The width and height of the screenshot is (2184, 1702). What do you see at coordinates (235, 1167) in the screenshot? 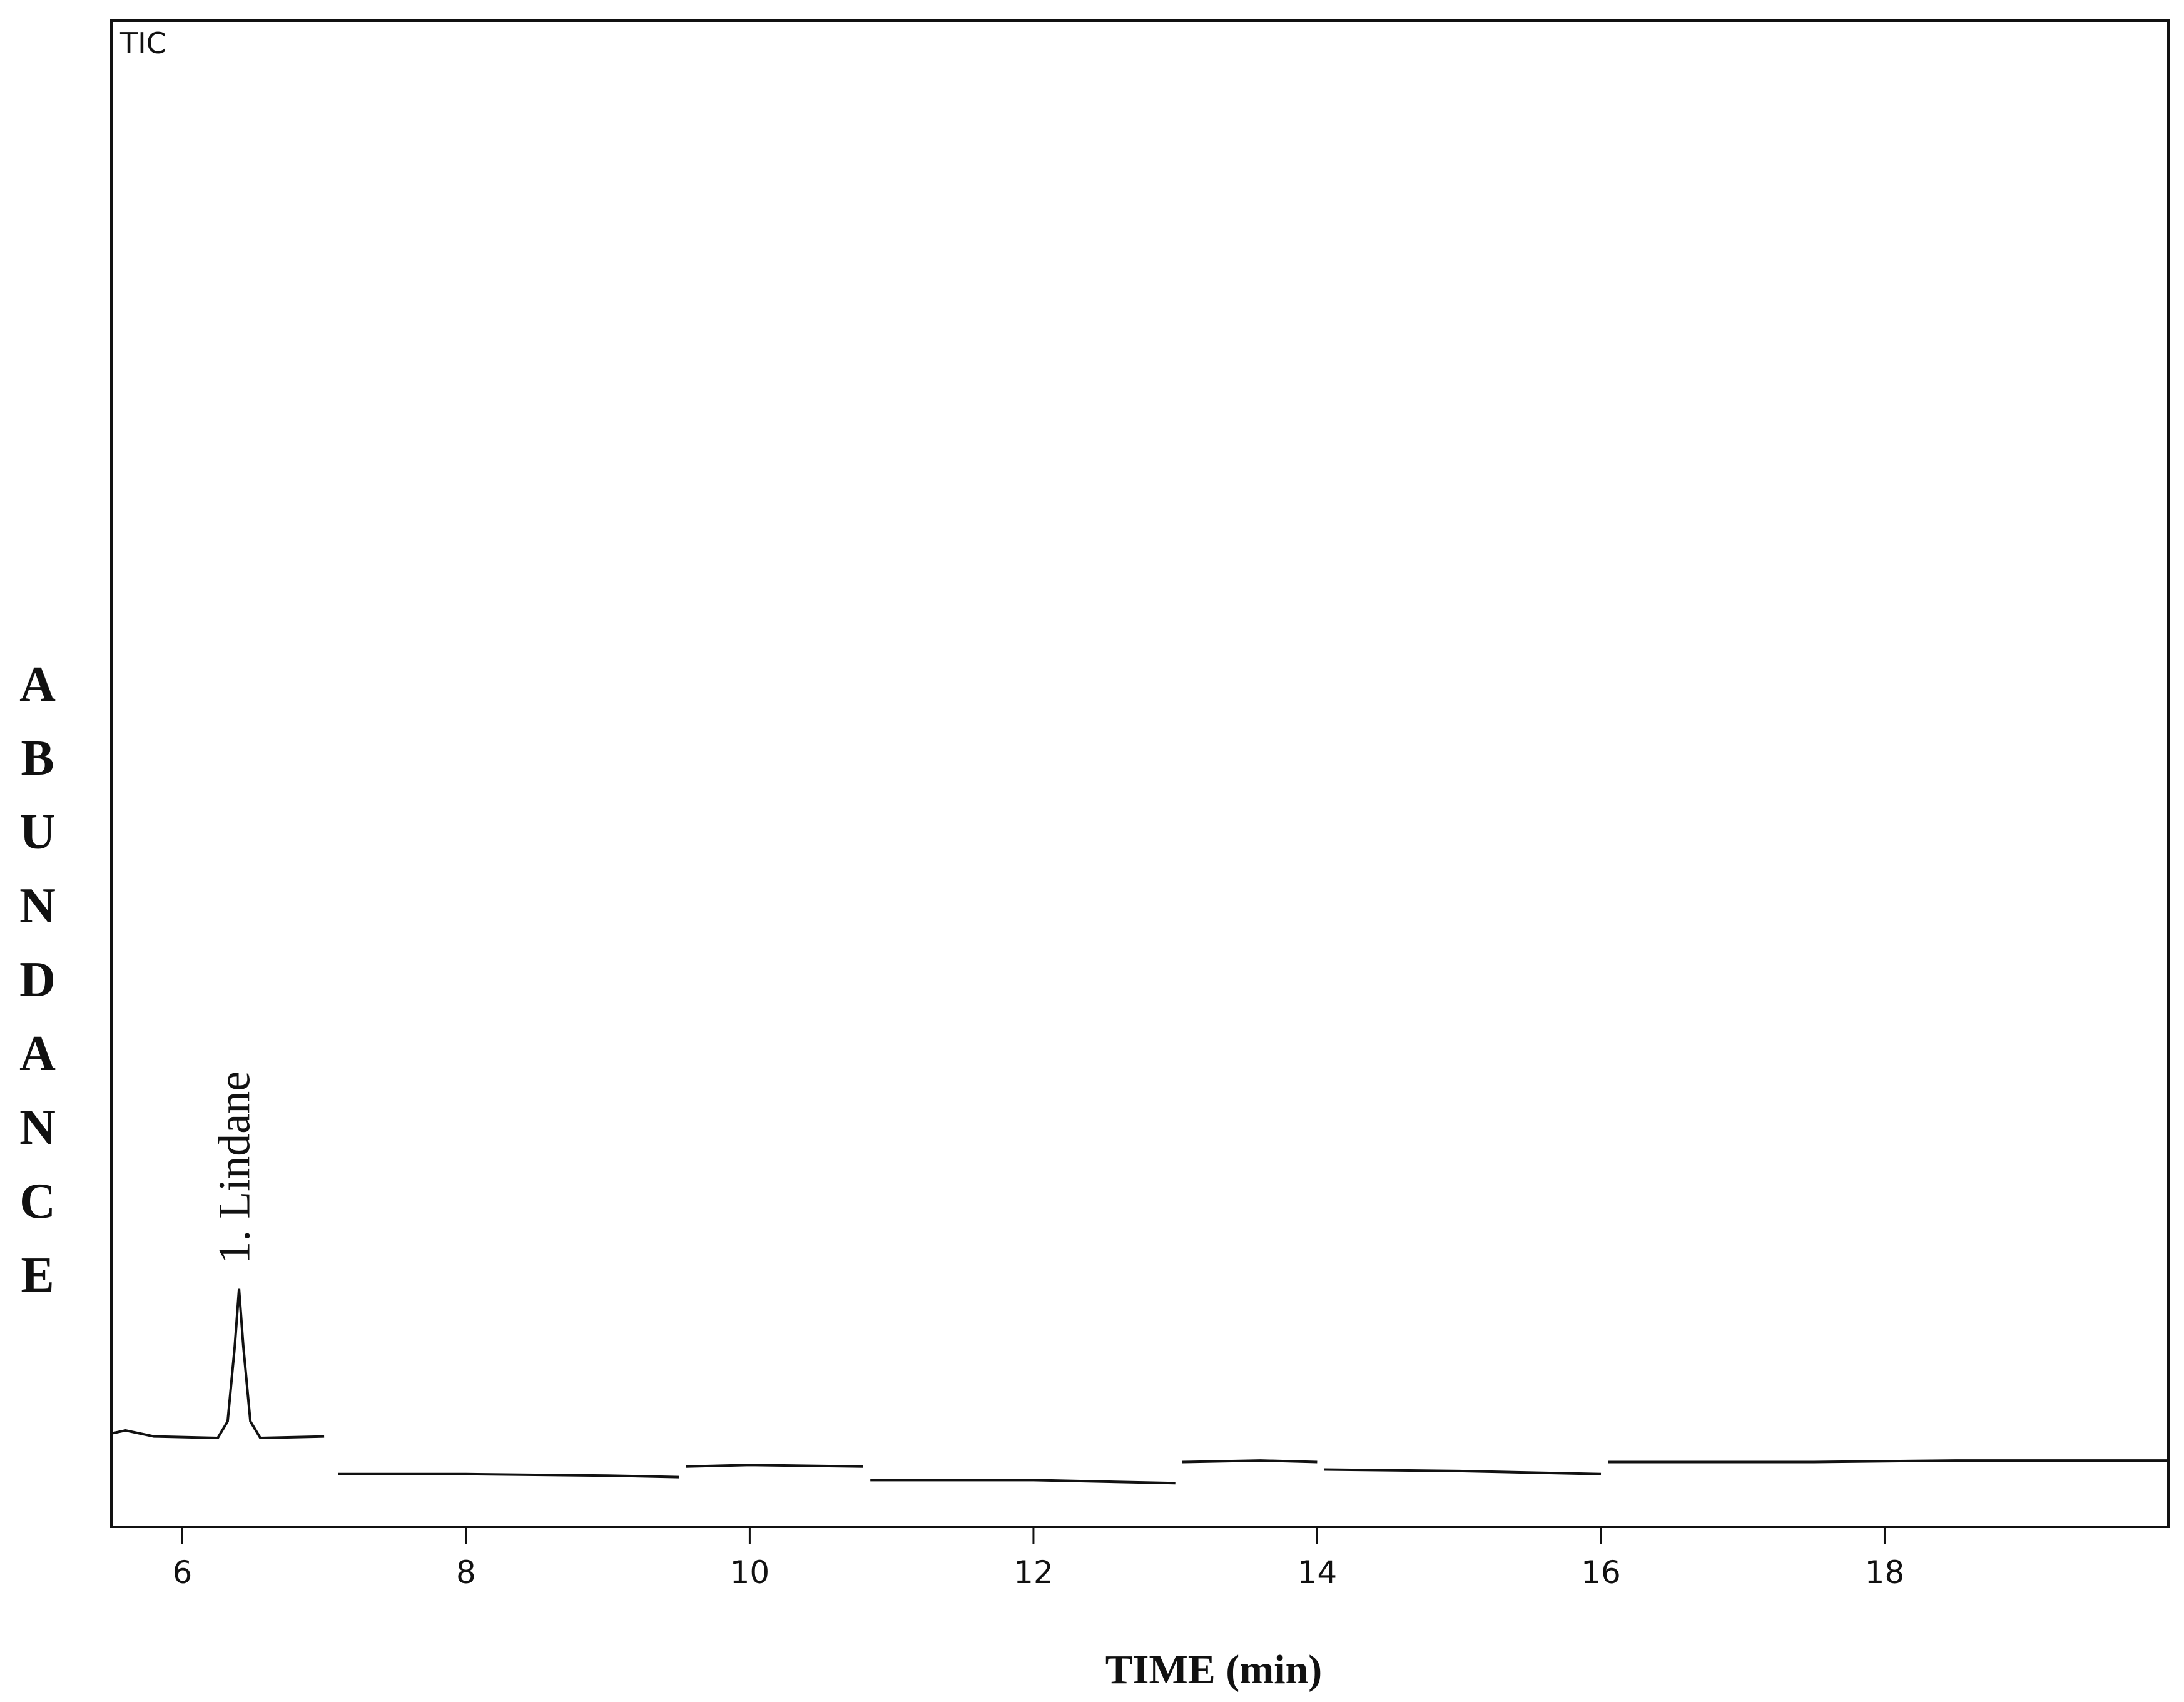
I see `peak-annotation: 1. Lindane` at bounding box center [235, 1167].